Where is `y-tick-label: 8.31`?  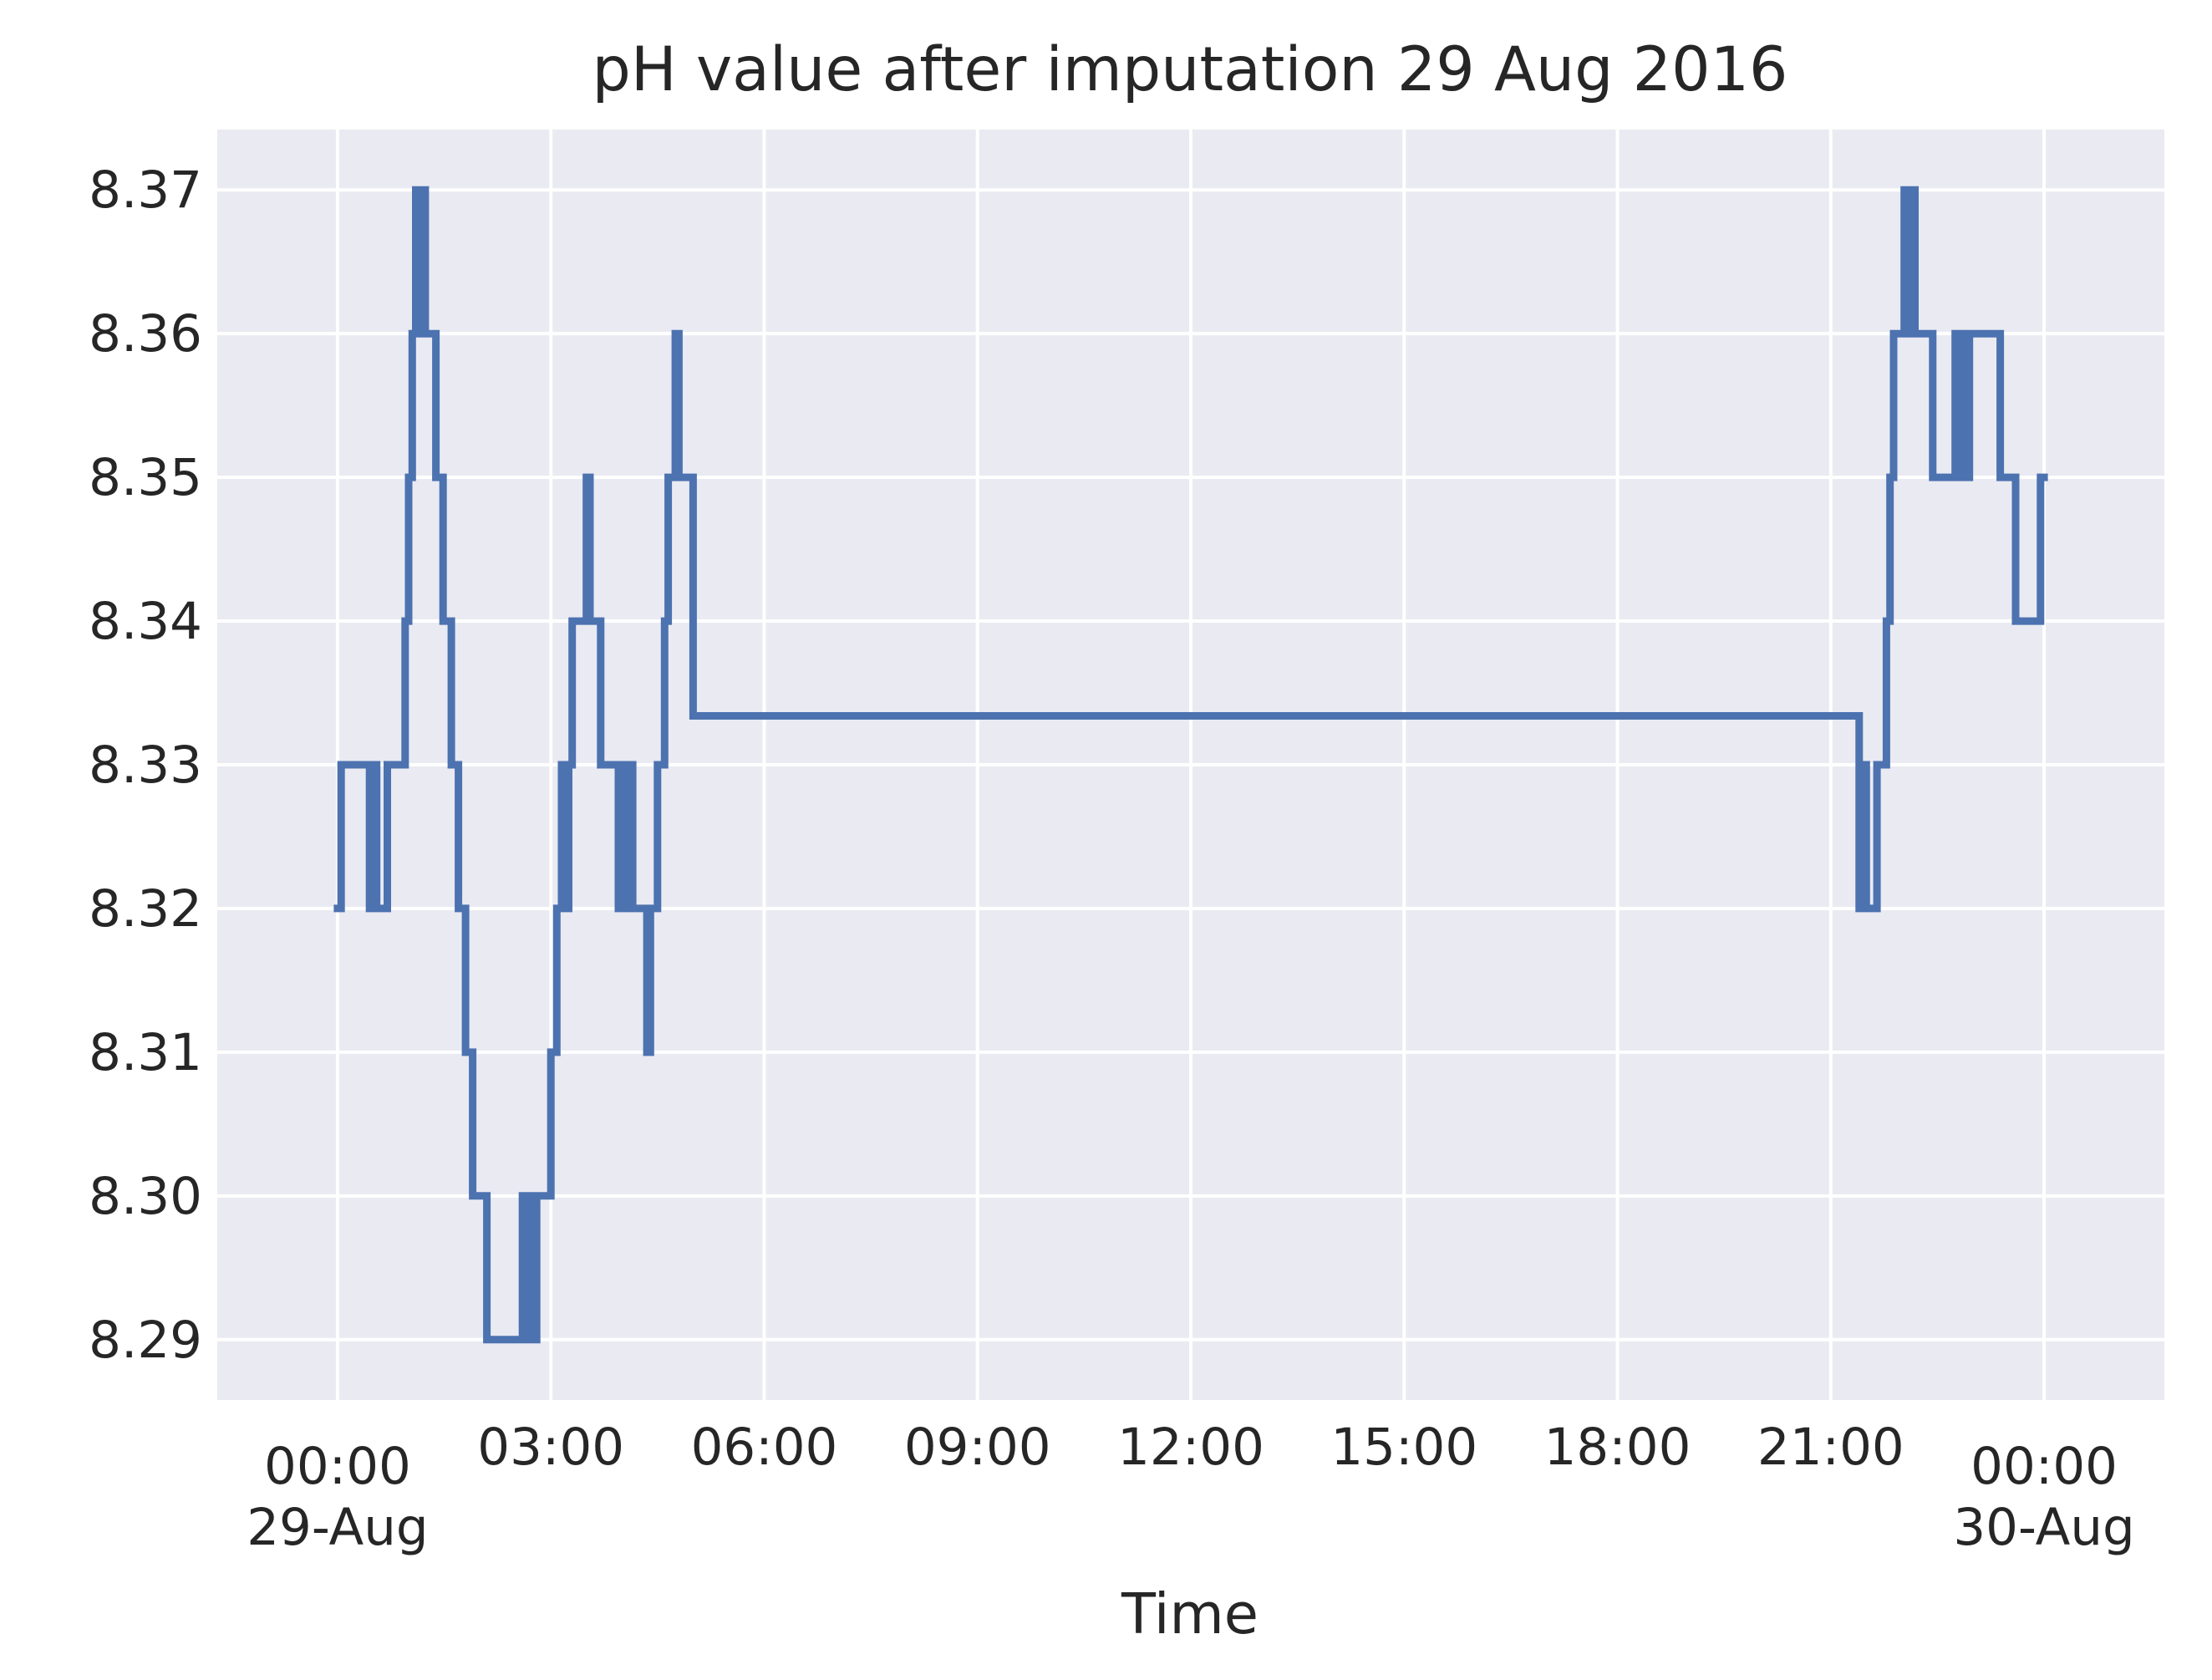
y-tick-label: 8.31 is located at coordinates (145, 1052).